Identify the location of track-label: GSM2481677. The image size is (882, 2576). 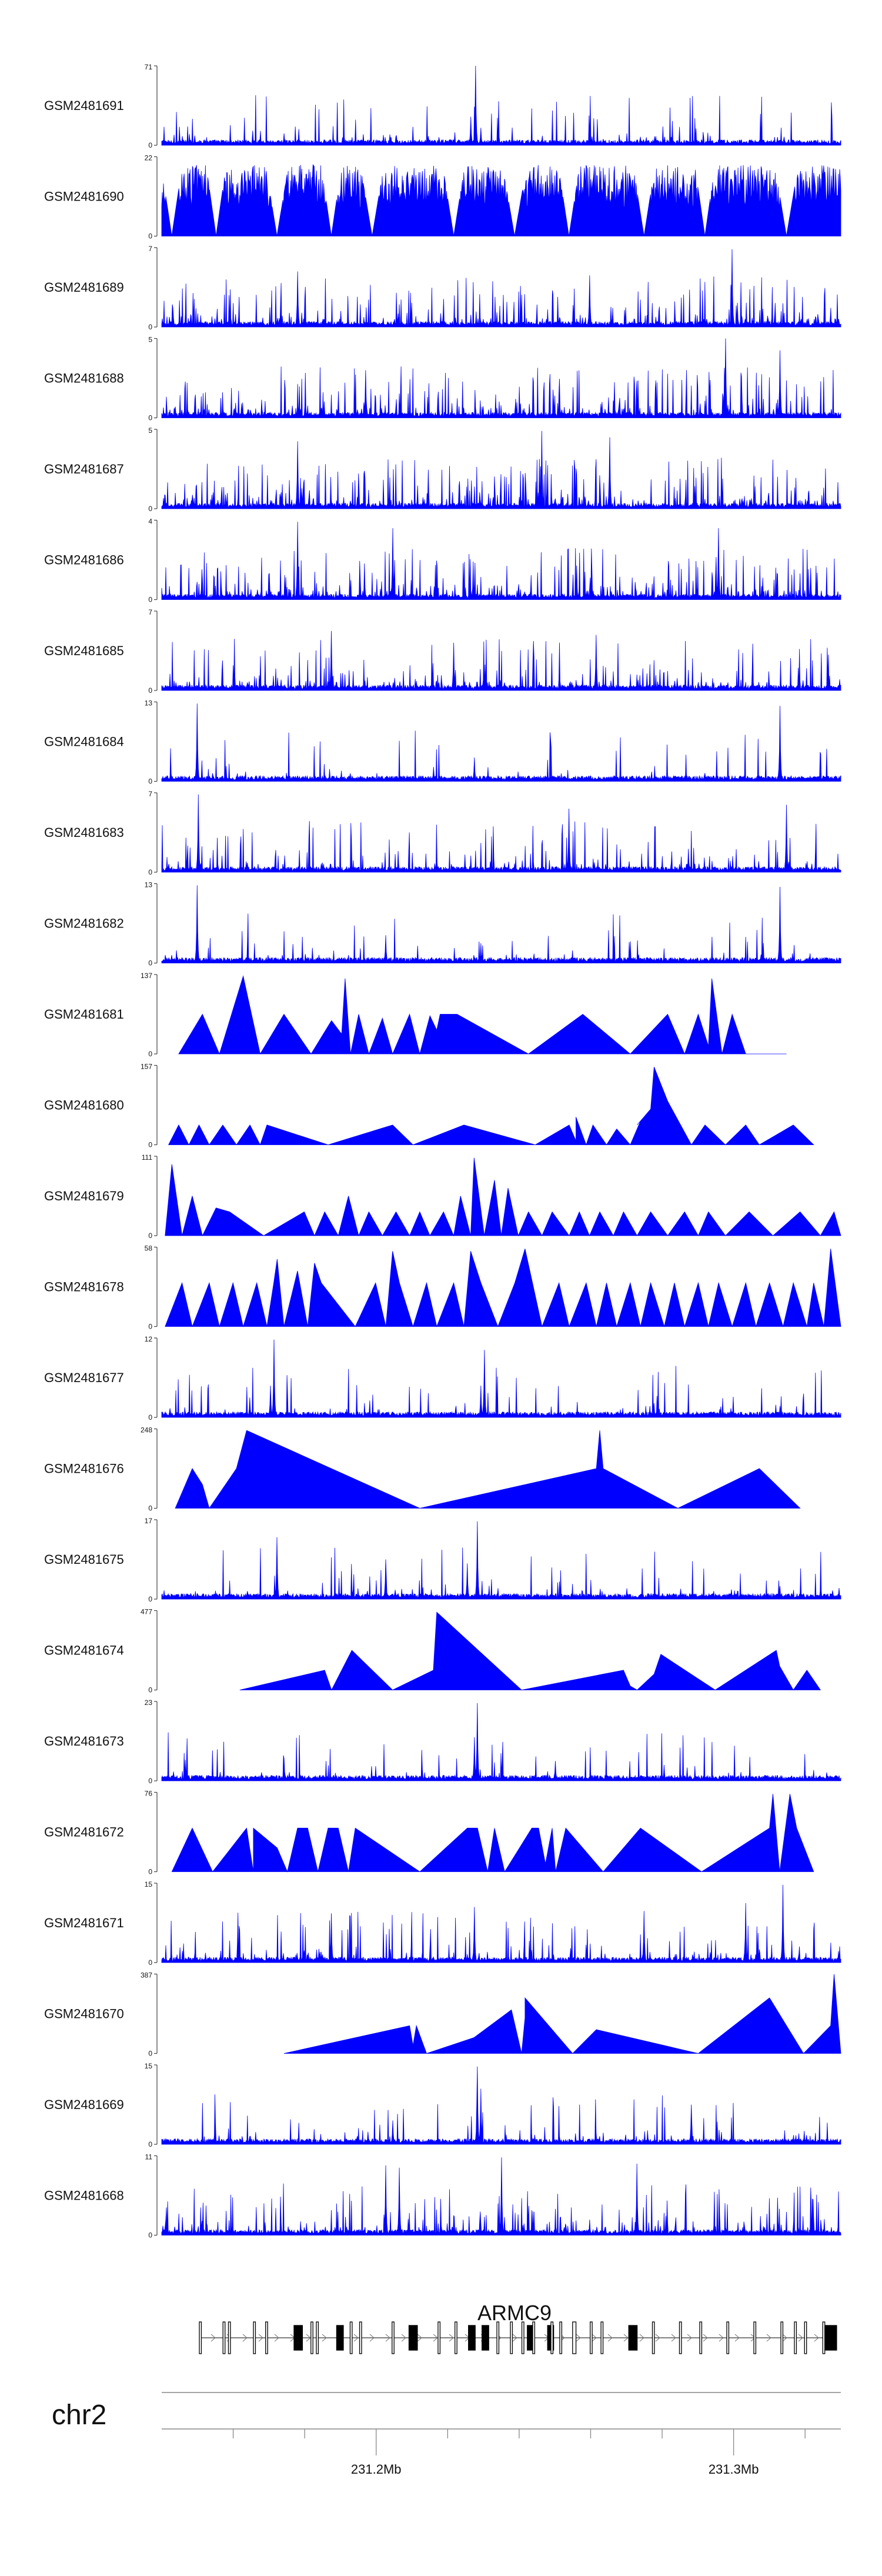
(84, 1377).